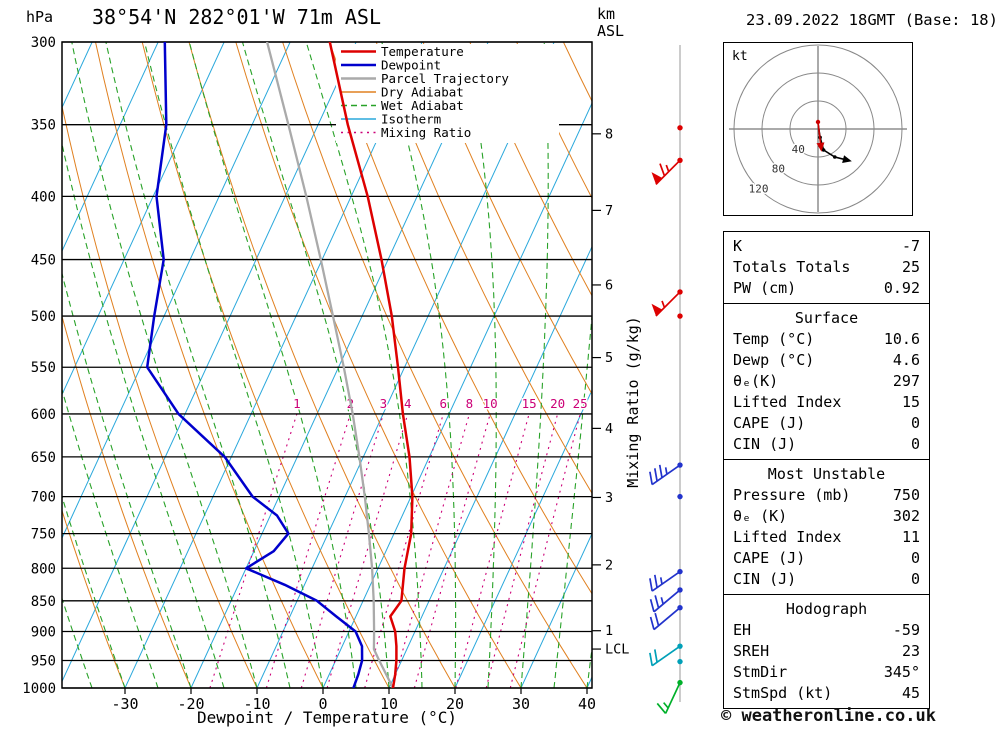  What do you see at coordinates (43, 632) in the screenshot?
I see `pressure-tick-label: 900` at bounding box center [43, 632].